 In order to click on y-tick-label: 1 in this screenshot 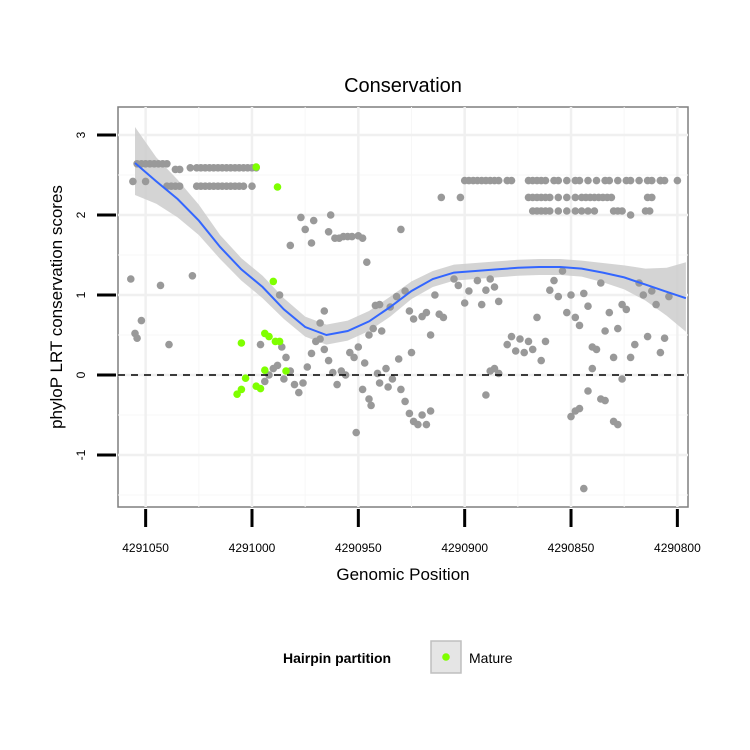, I will do `click(81, 294)`.